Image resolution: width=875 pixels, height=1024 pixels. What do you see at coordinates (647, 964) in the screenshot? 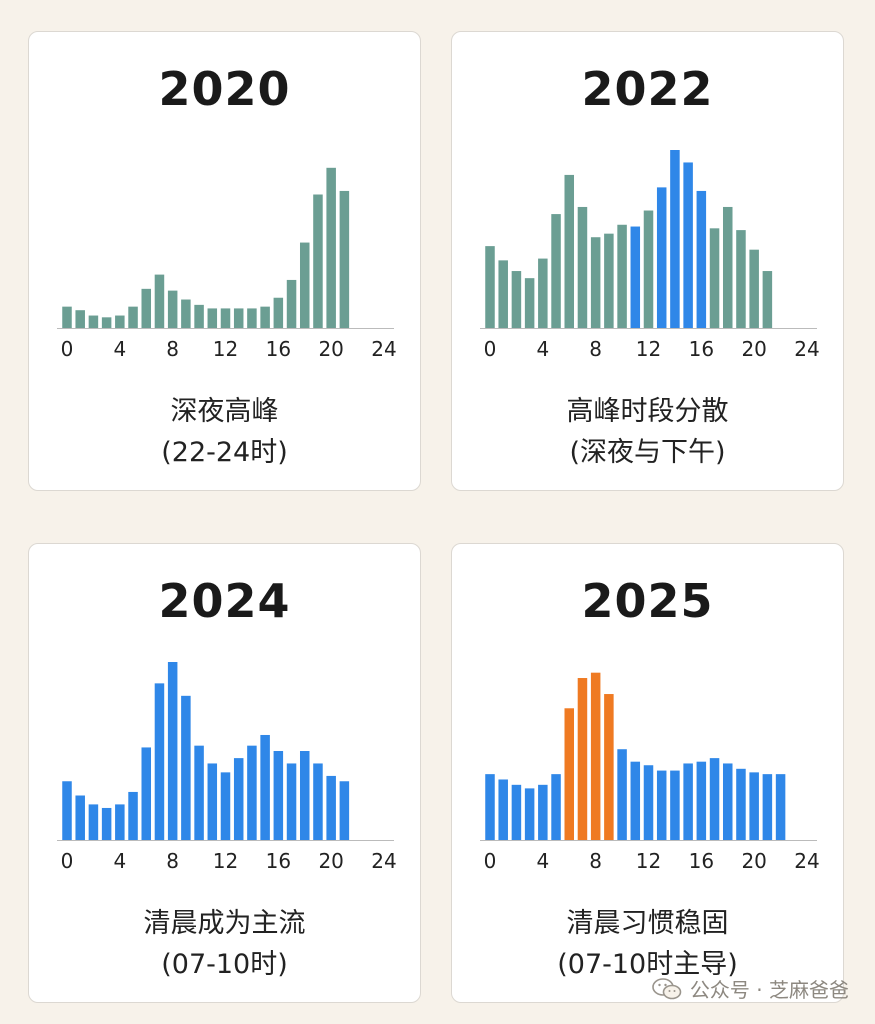
I see `caption-line-2: (07-10时主导)` at bounding box center [647, 964].